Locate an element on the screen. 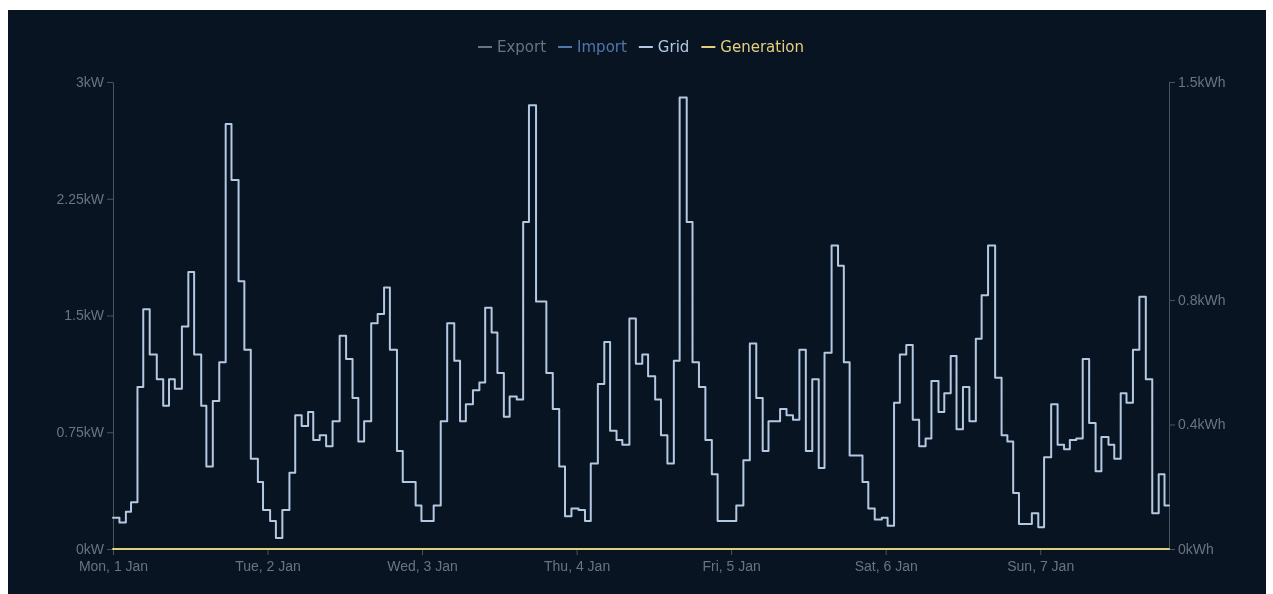 The image size is (1273, 594). y-tick-label: 0.75kW is located at coordinates (80, 432).